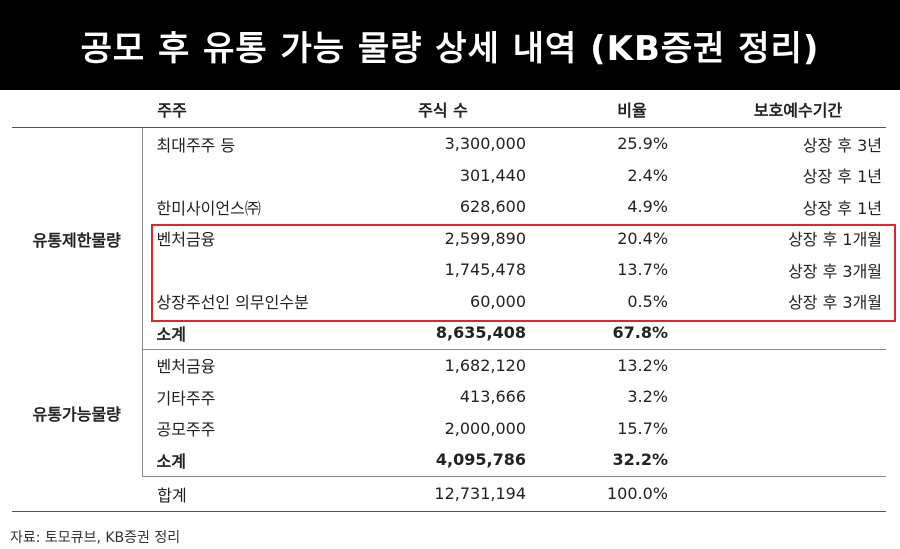 Image resolution: width=900 pixels, height=549 pixels. What do you see at coordinates (232, 303) in the screenshot?
I see `row-name: 상장주선인 의무인수분` at bounding box center [232, 303].